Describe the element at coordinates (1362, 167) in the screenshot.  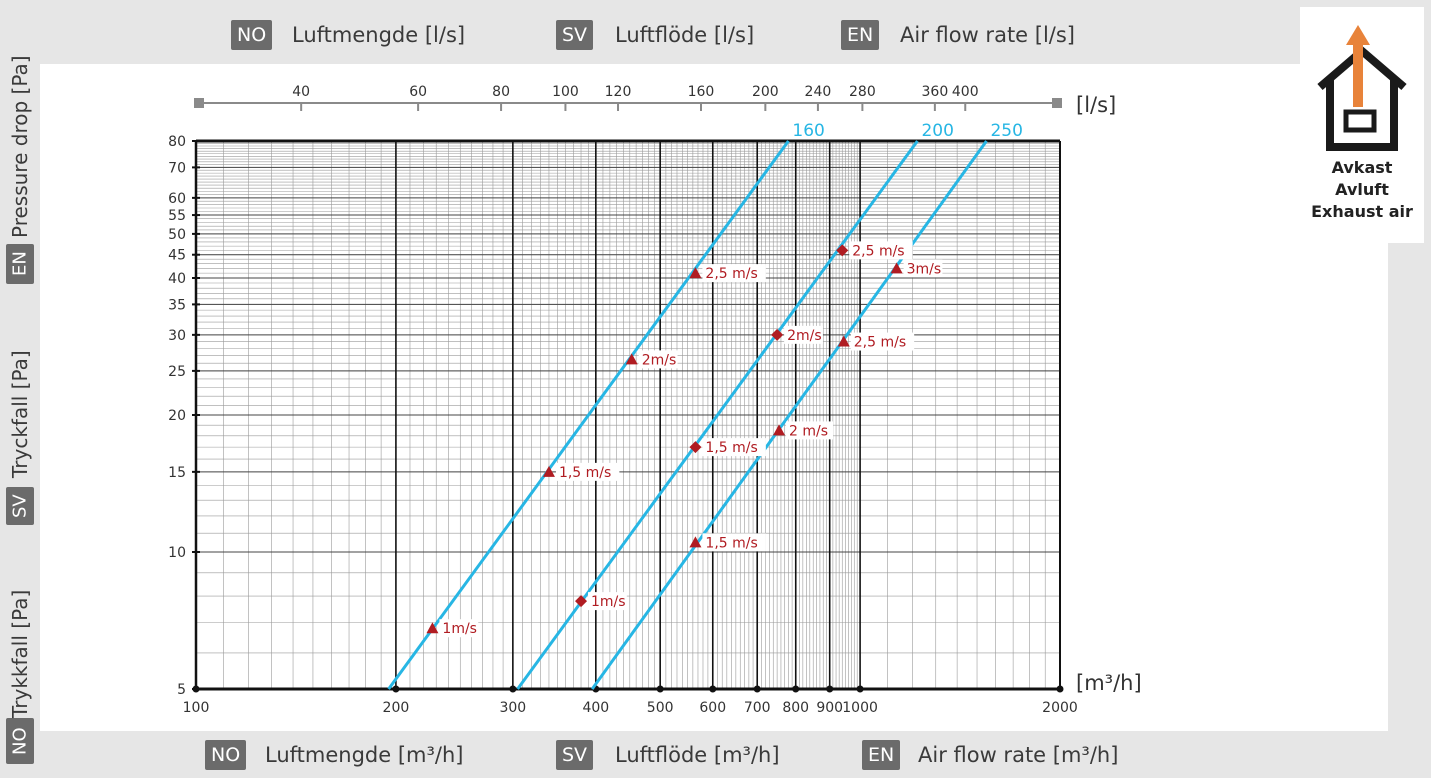
I see `house-label-avkast: Avkast` at that location.